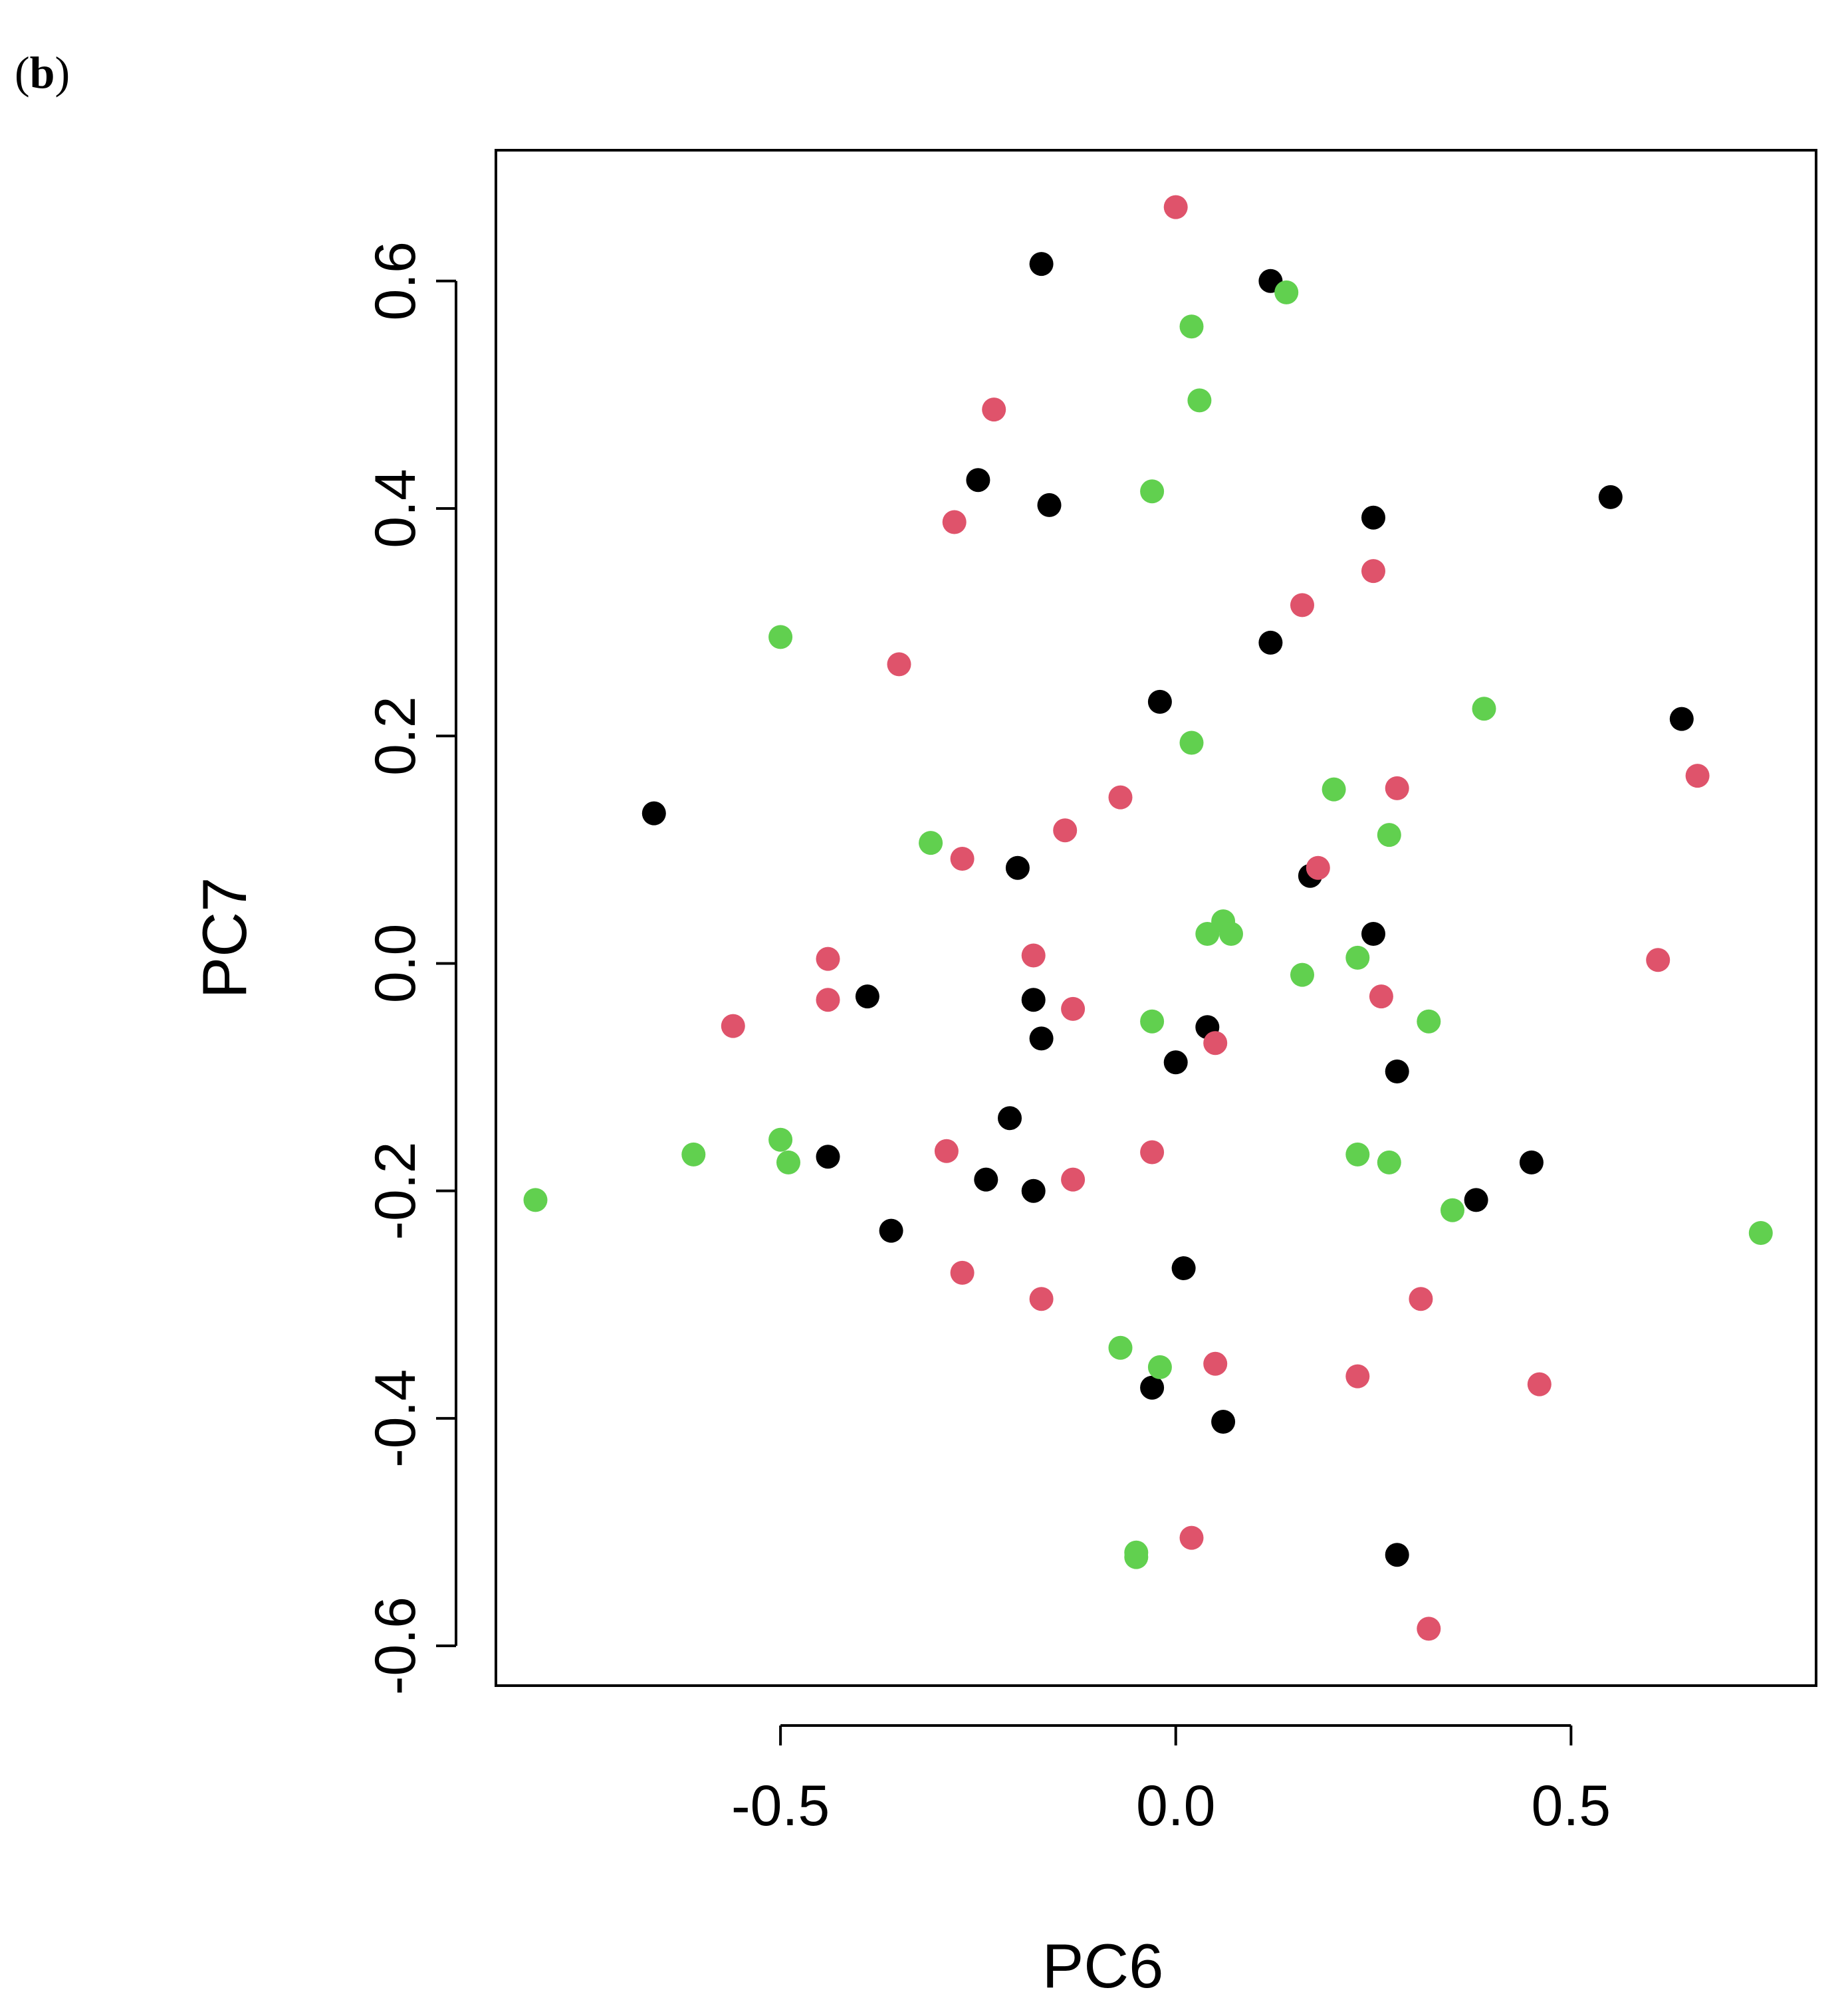  I want to click on y-tick-label: 0.6, so click(396, 281).